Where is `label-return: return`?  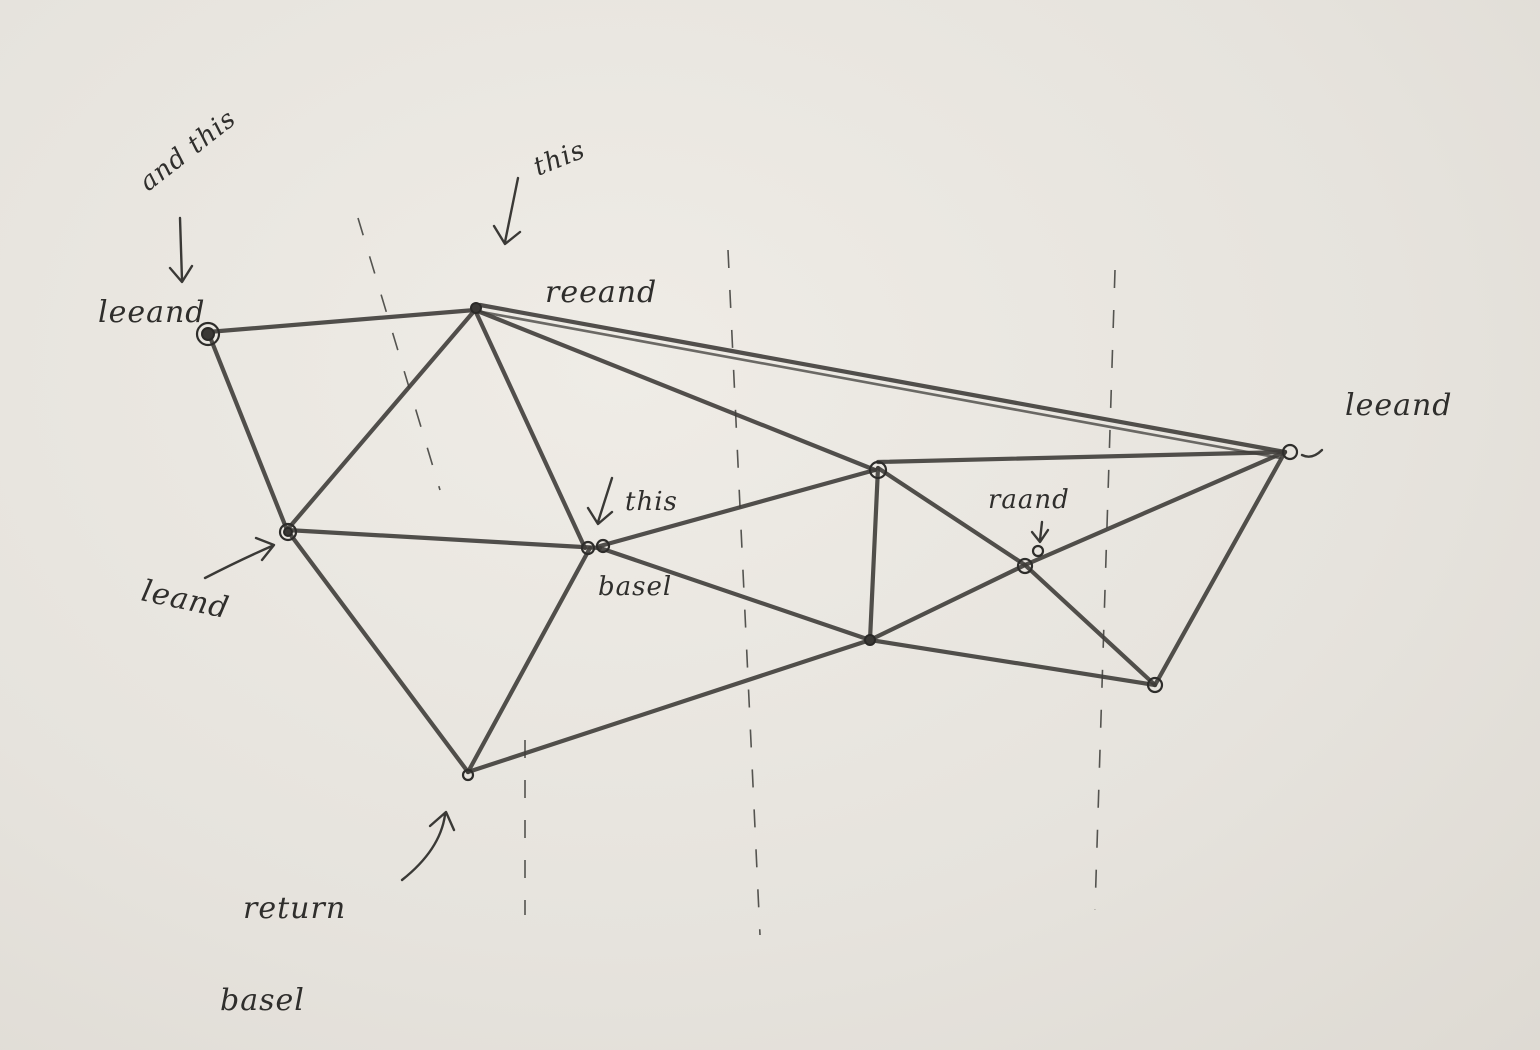
label-return: return is located at coordinates (294, 908).